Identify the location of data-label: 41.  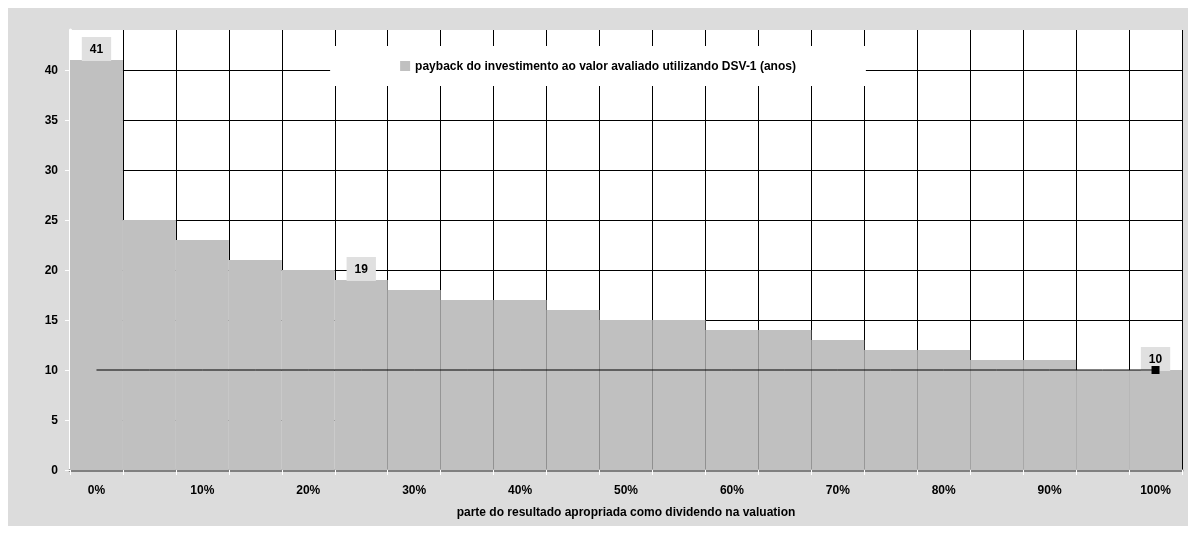
(96, 49).